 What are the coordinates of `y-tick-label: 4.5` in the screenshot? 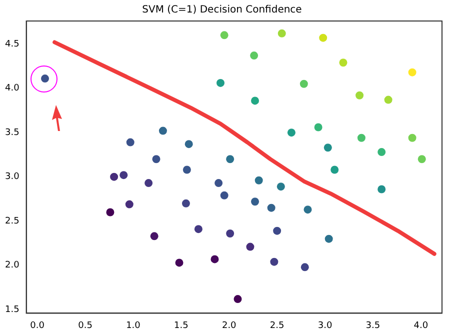 It's located at (12, 44).